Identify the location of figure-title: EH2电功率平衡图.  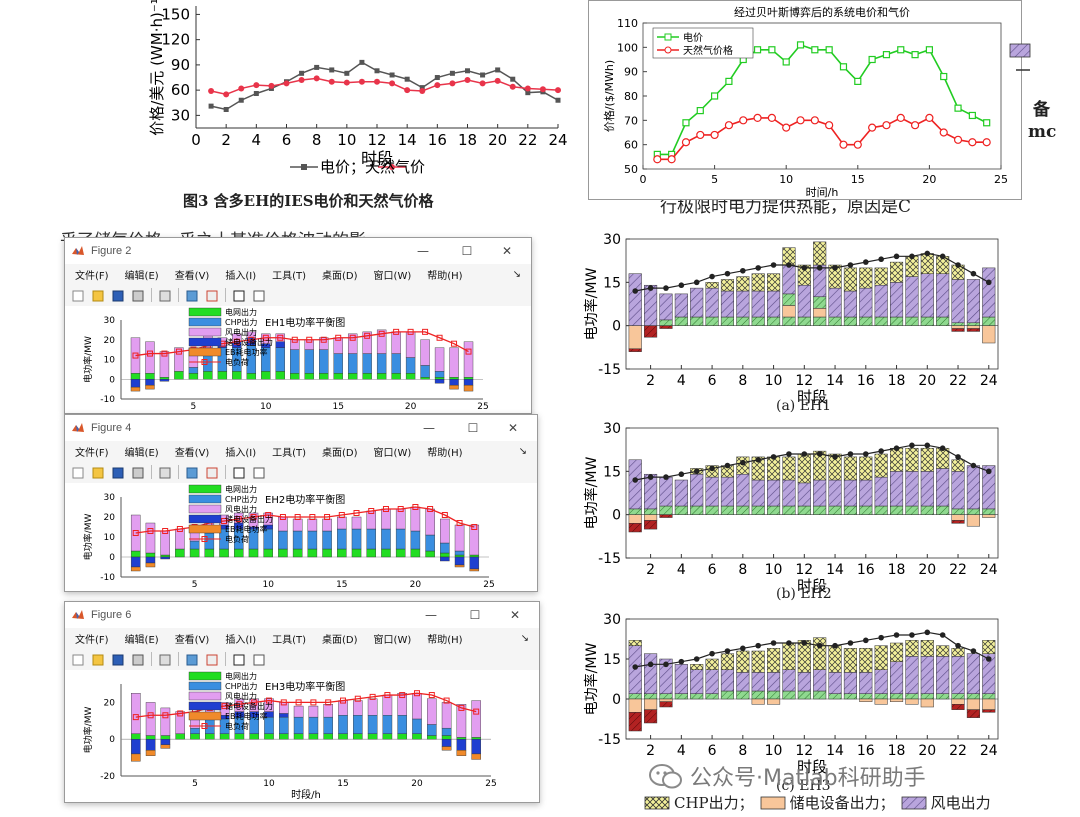
(305, 499).